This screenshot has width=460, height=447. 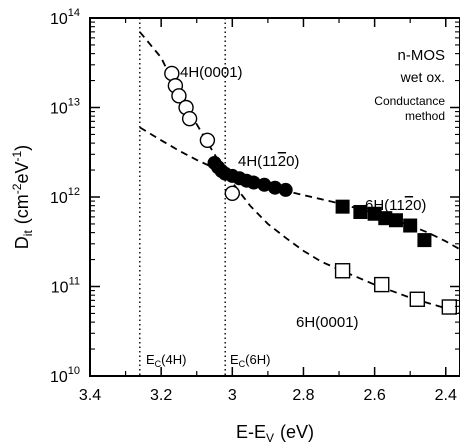 What do you see at coordinates (446, 395) in the screenshot?
I see `x-tick-label: 2.4` at bounding box center [446, 395].